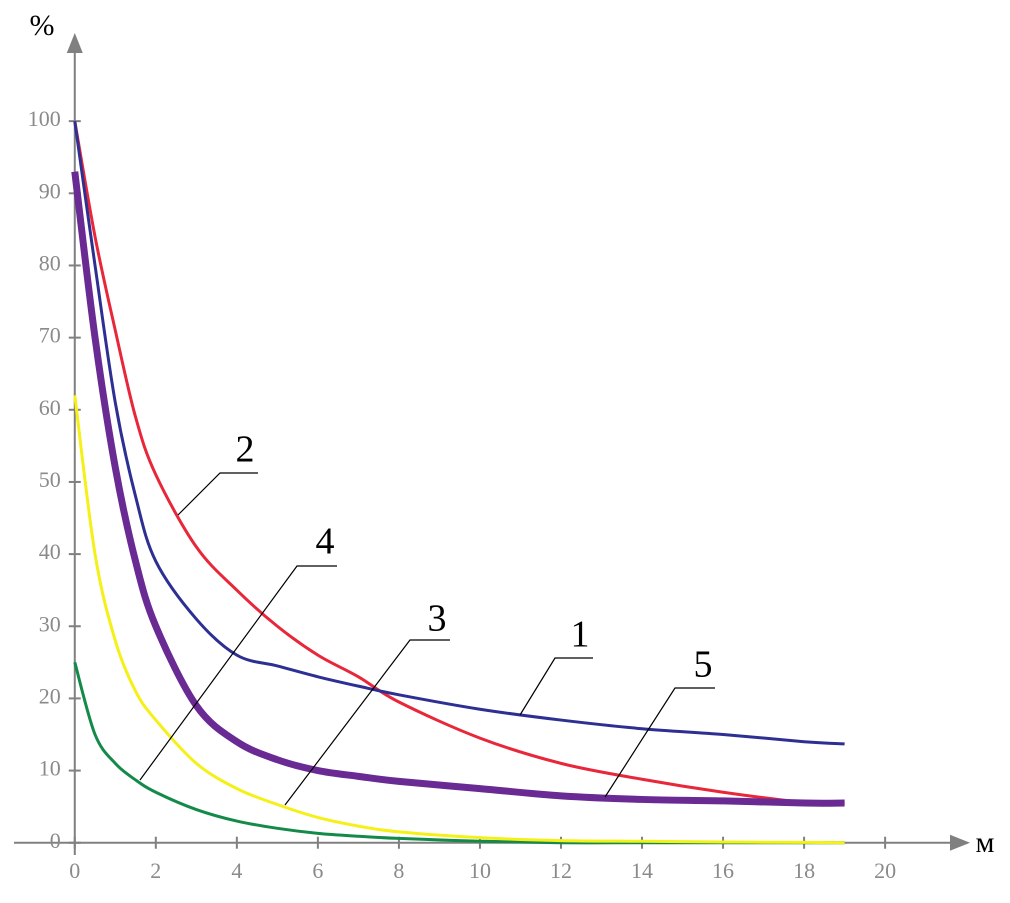 This screenshot has height=903, width=1010. What do you see at coordinates (480, 870) in the screenshot?
I see `x-tick-label: 10` at bounding box center [480, 870].